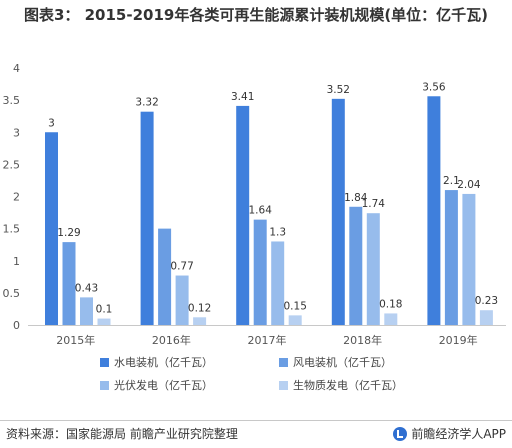  Describe the element at coordinates (295, 306) in the screenshot. I see `data-label: 0.15` at that location.